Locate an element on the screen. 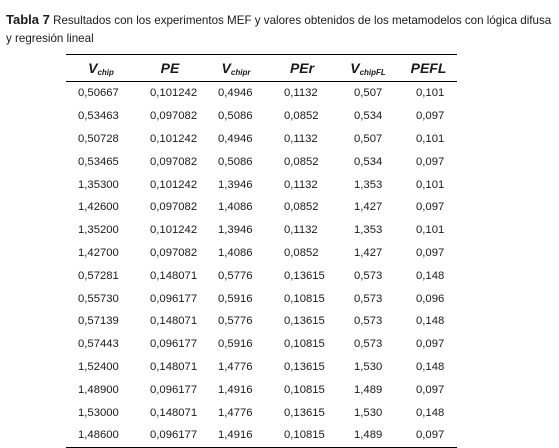 The image size is (559, 448). table-cell: 1,52400 is located at coordinates (98, 366).